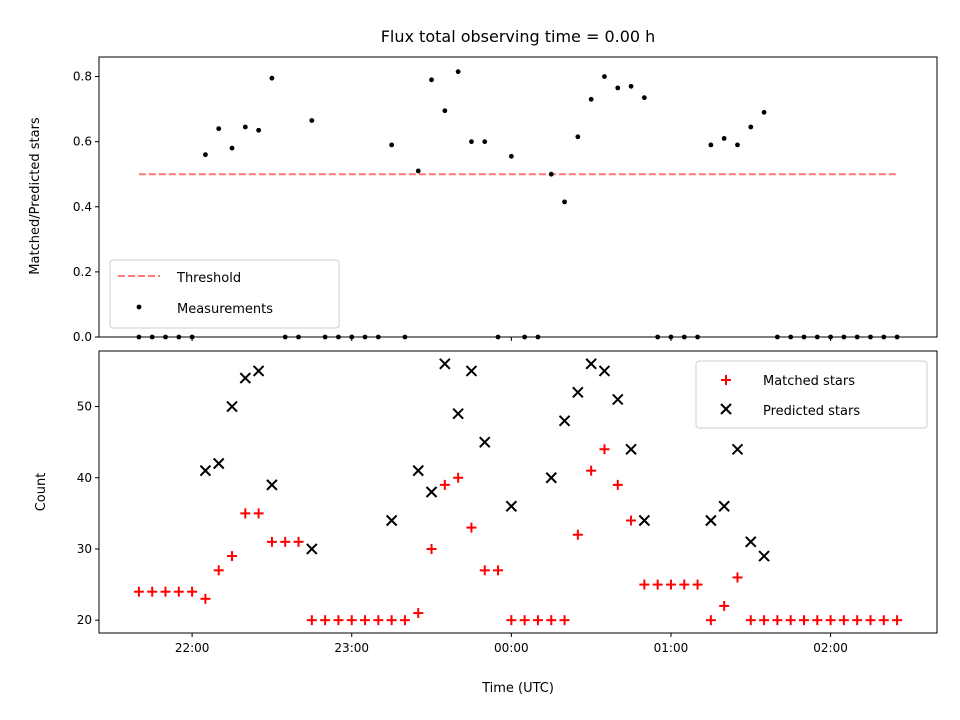  Describe the element at coordinates (517, 688) in the screenshot. I see `bottom-xlabel: Time (UTC)` at that location.